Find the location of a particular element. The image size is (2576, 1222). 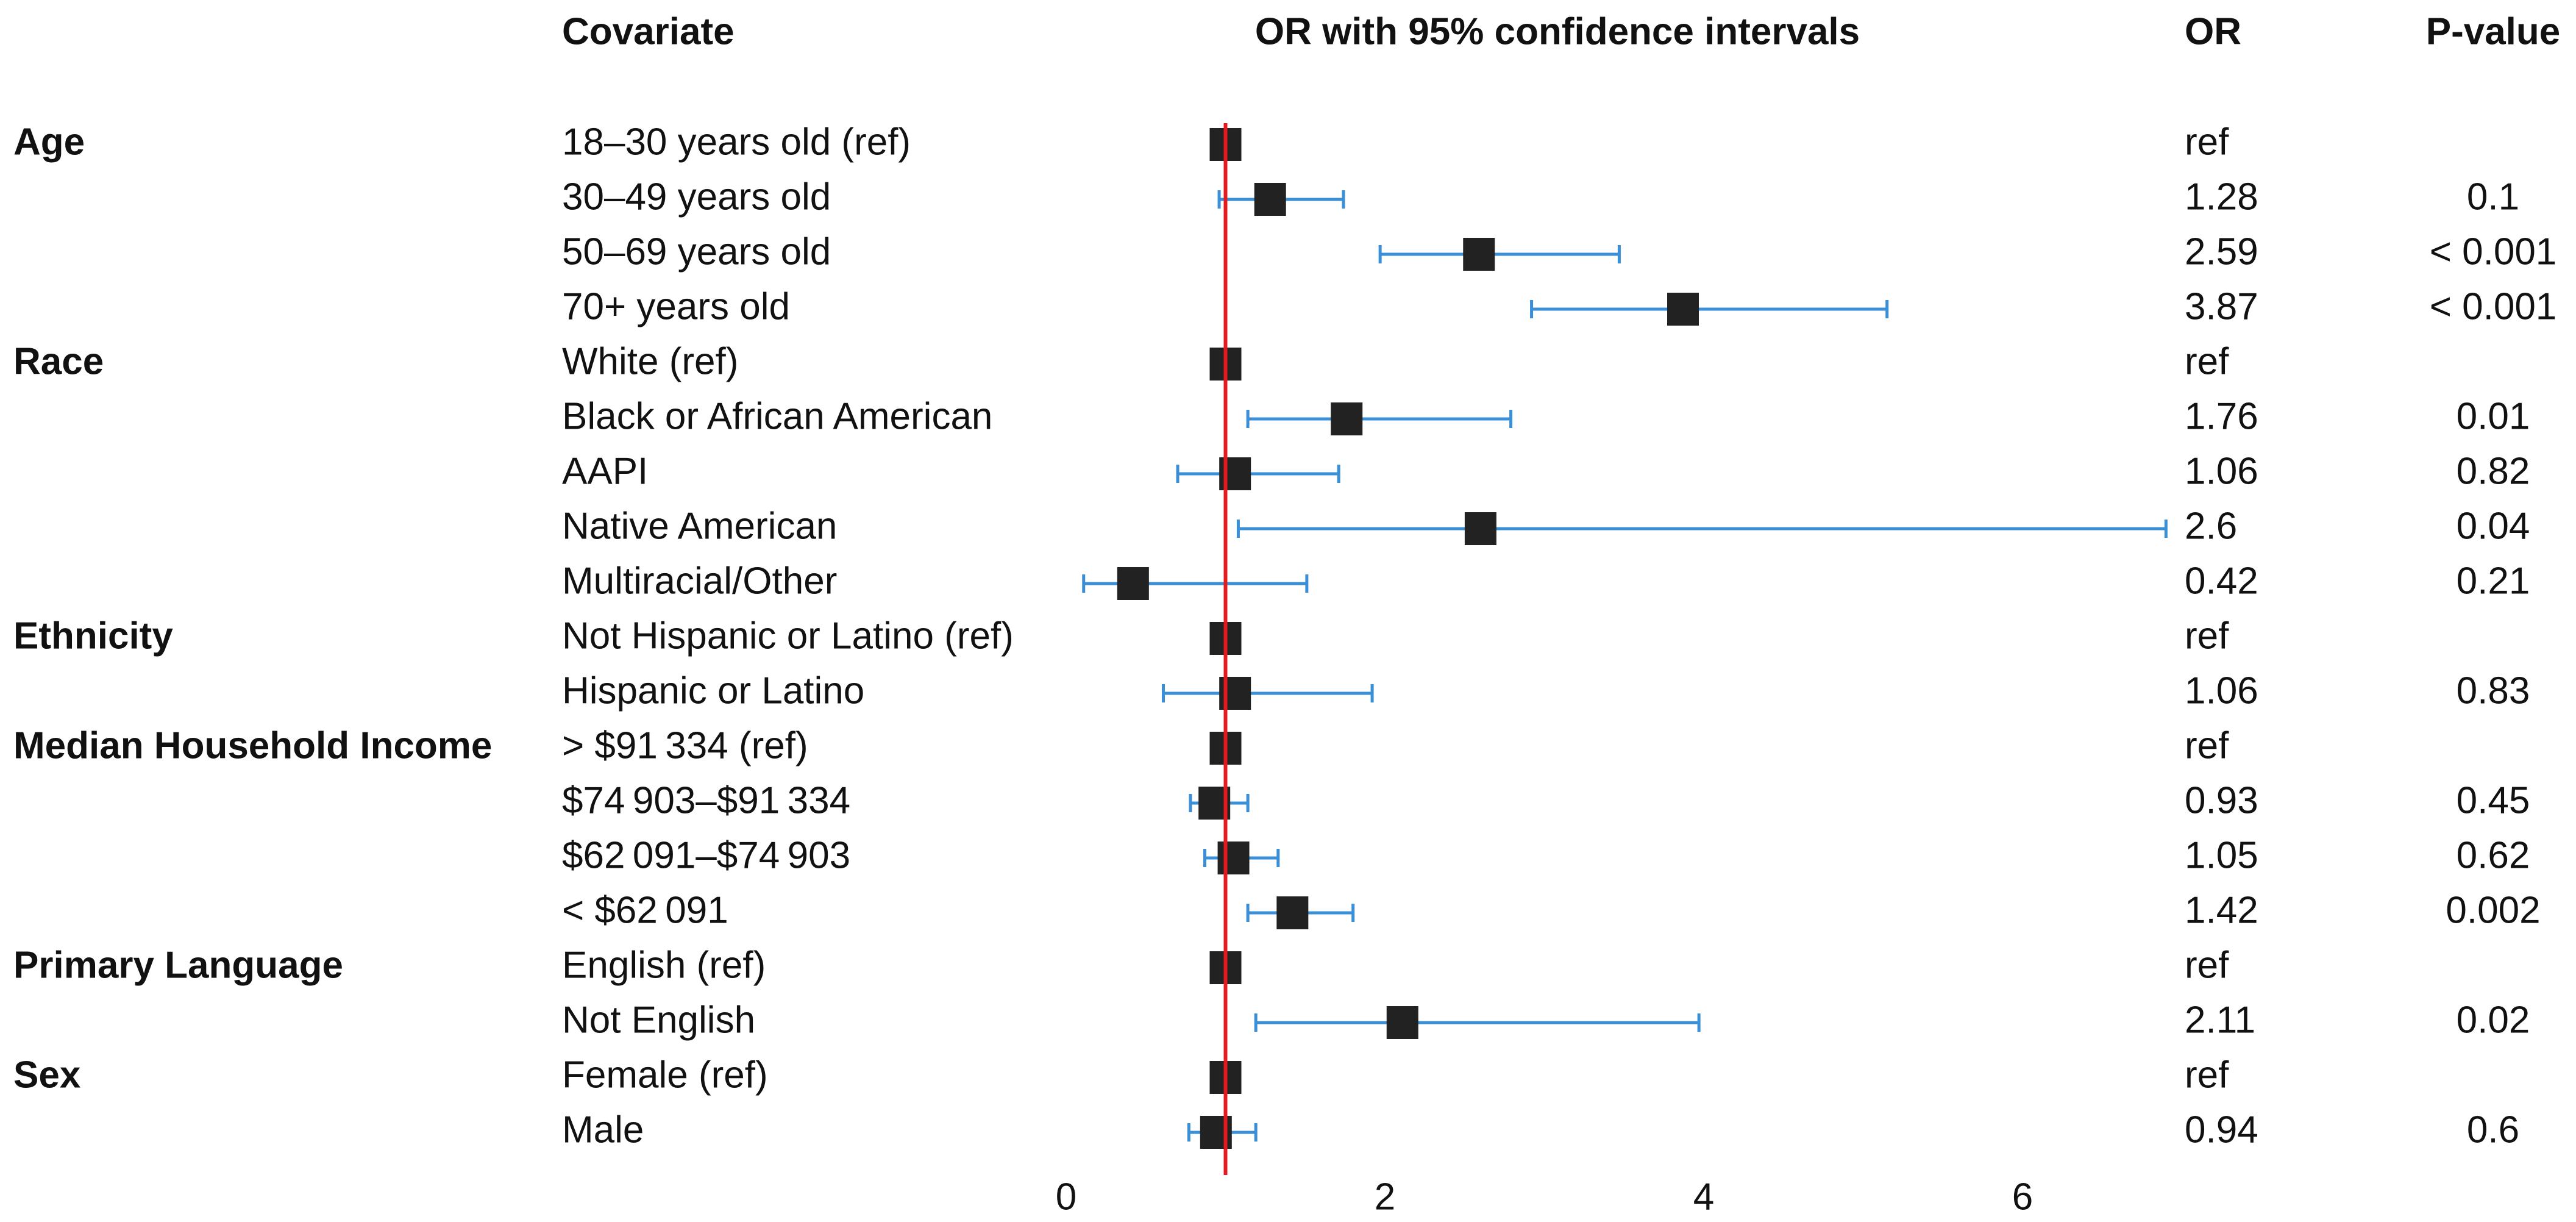

or-label: 1.28 is located at coordinates (2221, 197).